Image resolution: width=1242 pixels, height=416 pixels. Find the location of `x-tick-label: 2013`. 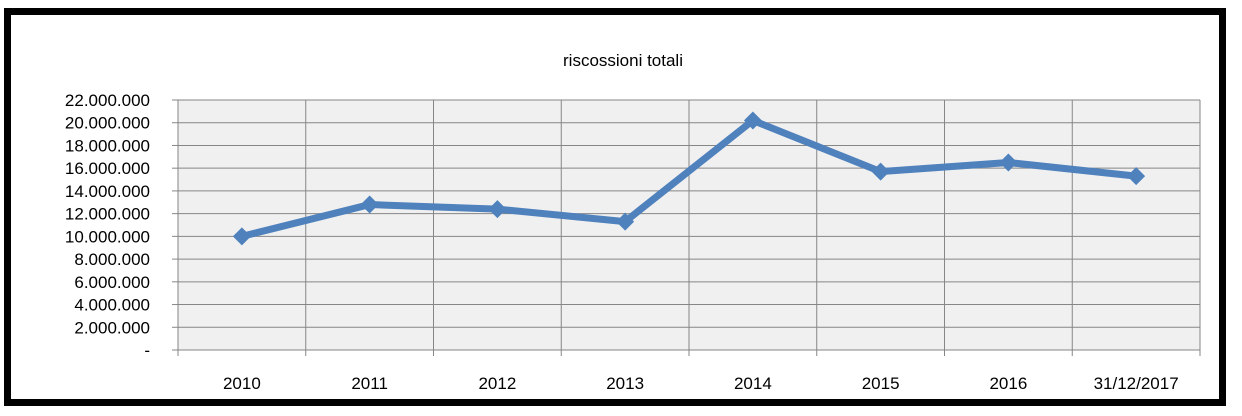

x-tick-label: 2013 is located at coordinates (625, 383).